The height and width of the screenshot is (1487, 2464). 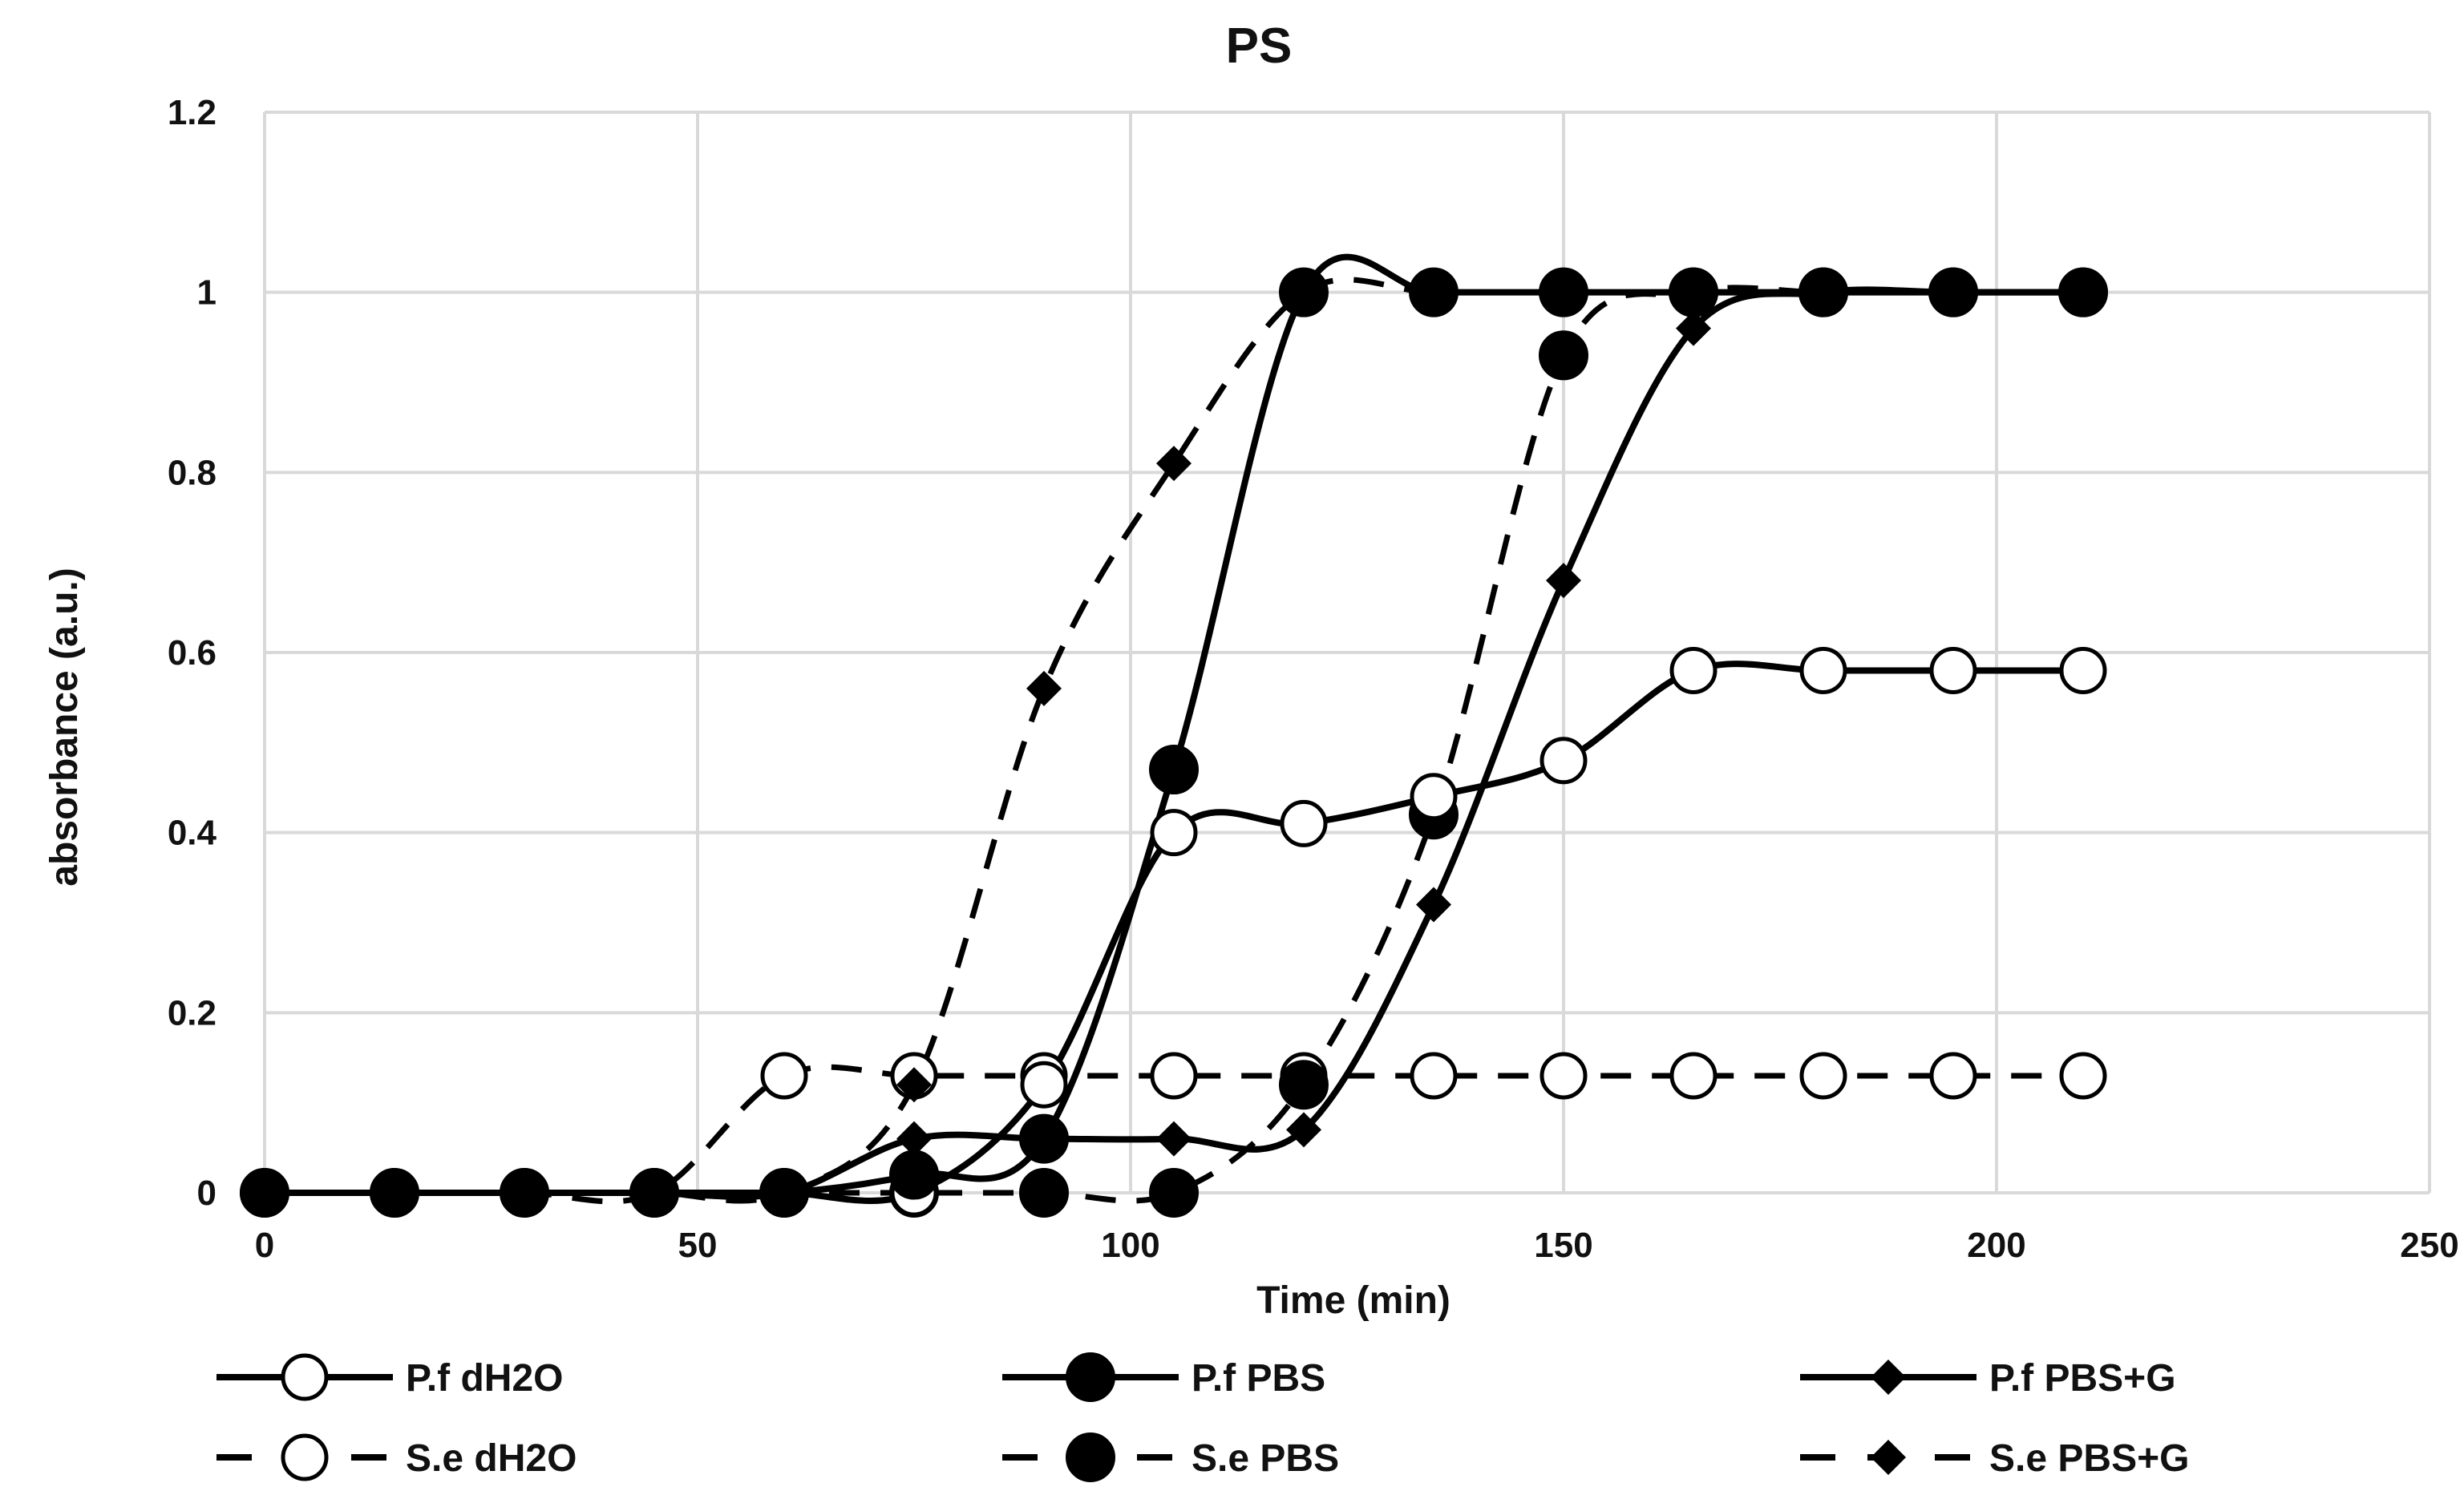 What do you see at coordinates (64, 727) in the screenshot?
I see `y-axis-title: absorbance (a.u.)` at bounding box center [64, 727].